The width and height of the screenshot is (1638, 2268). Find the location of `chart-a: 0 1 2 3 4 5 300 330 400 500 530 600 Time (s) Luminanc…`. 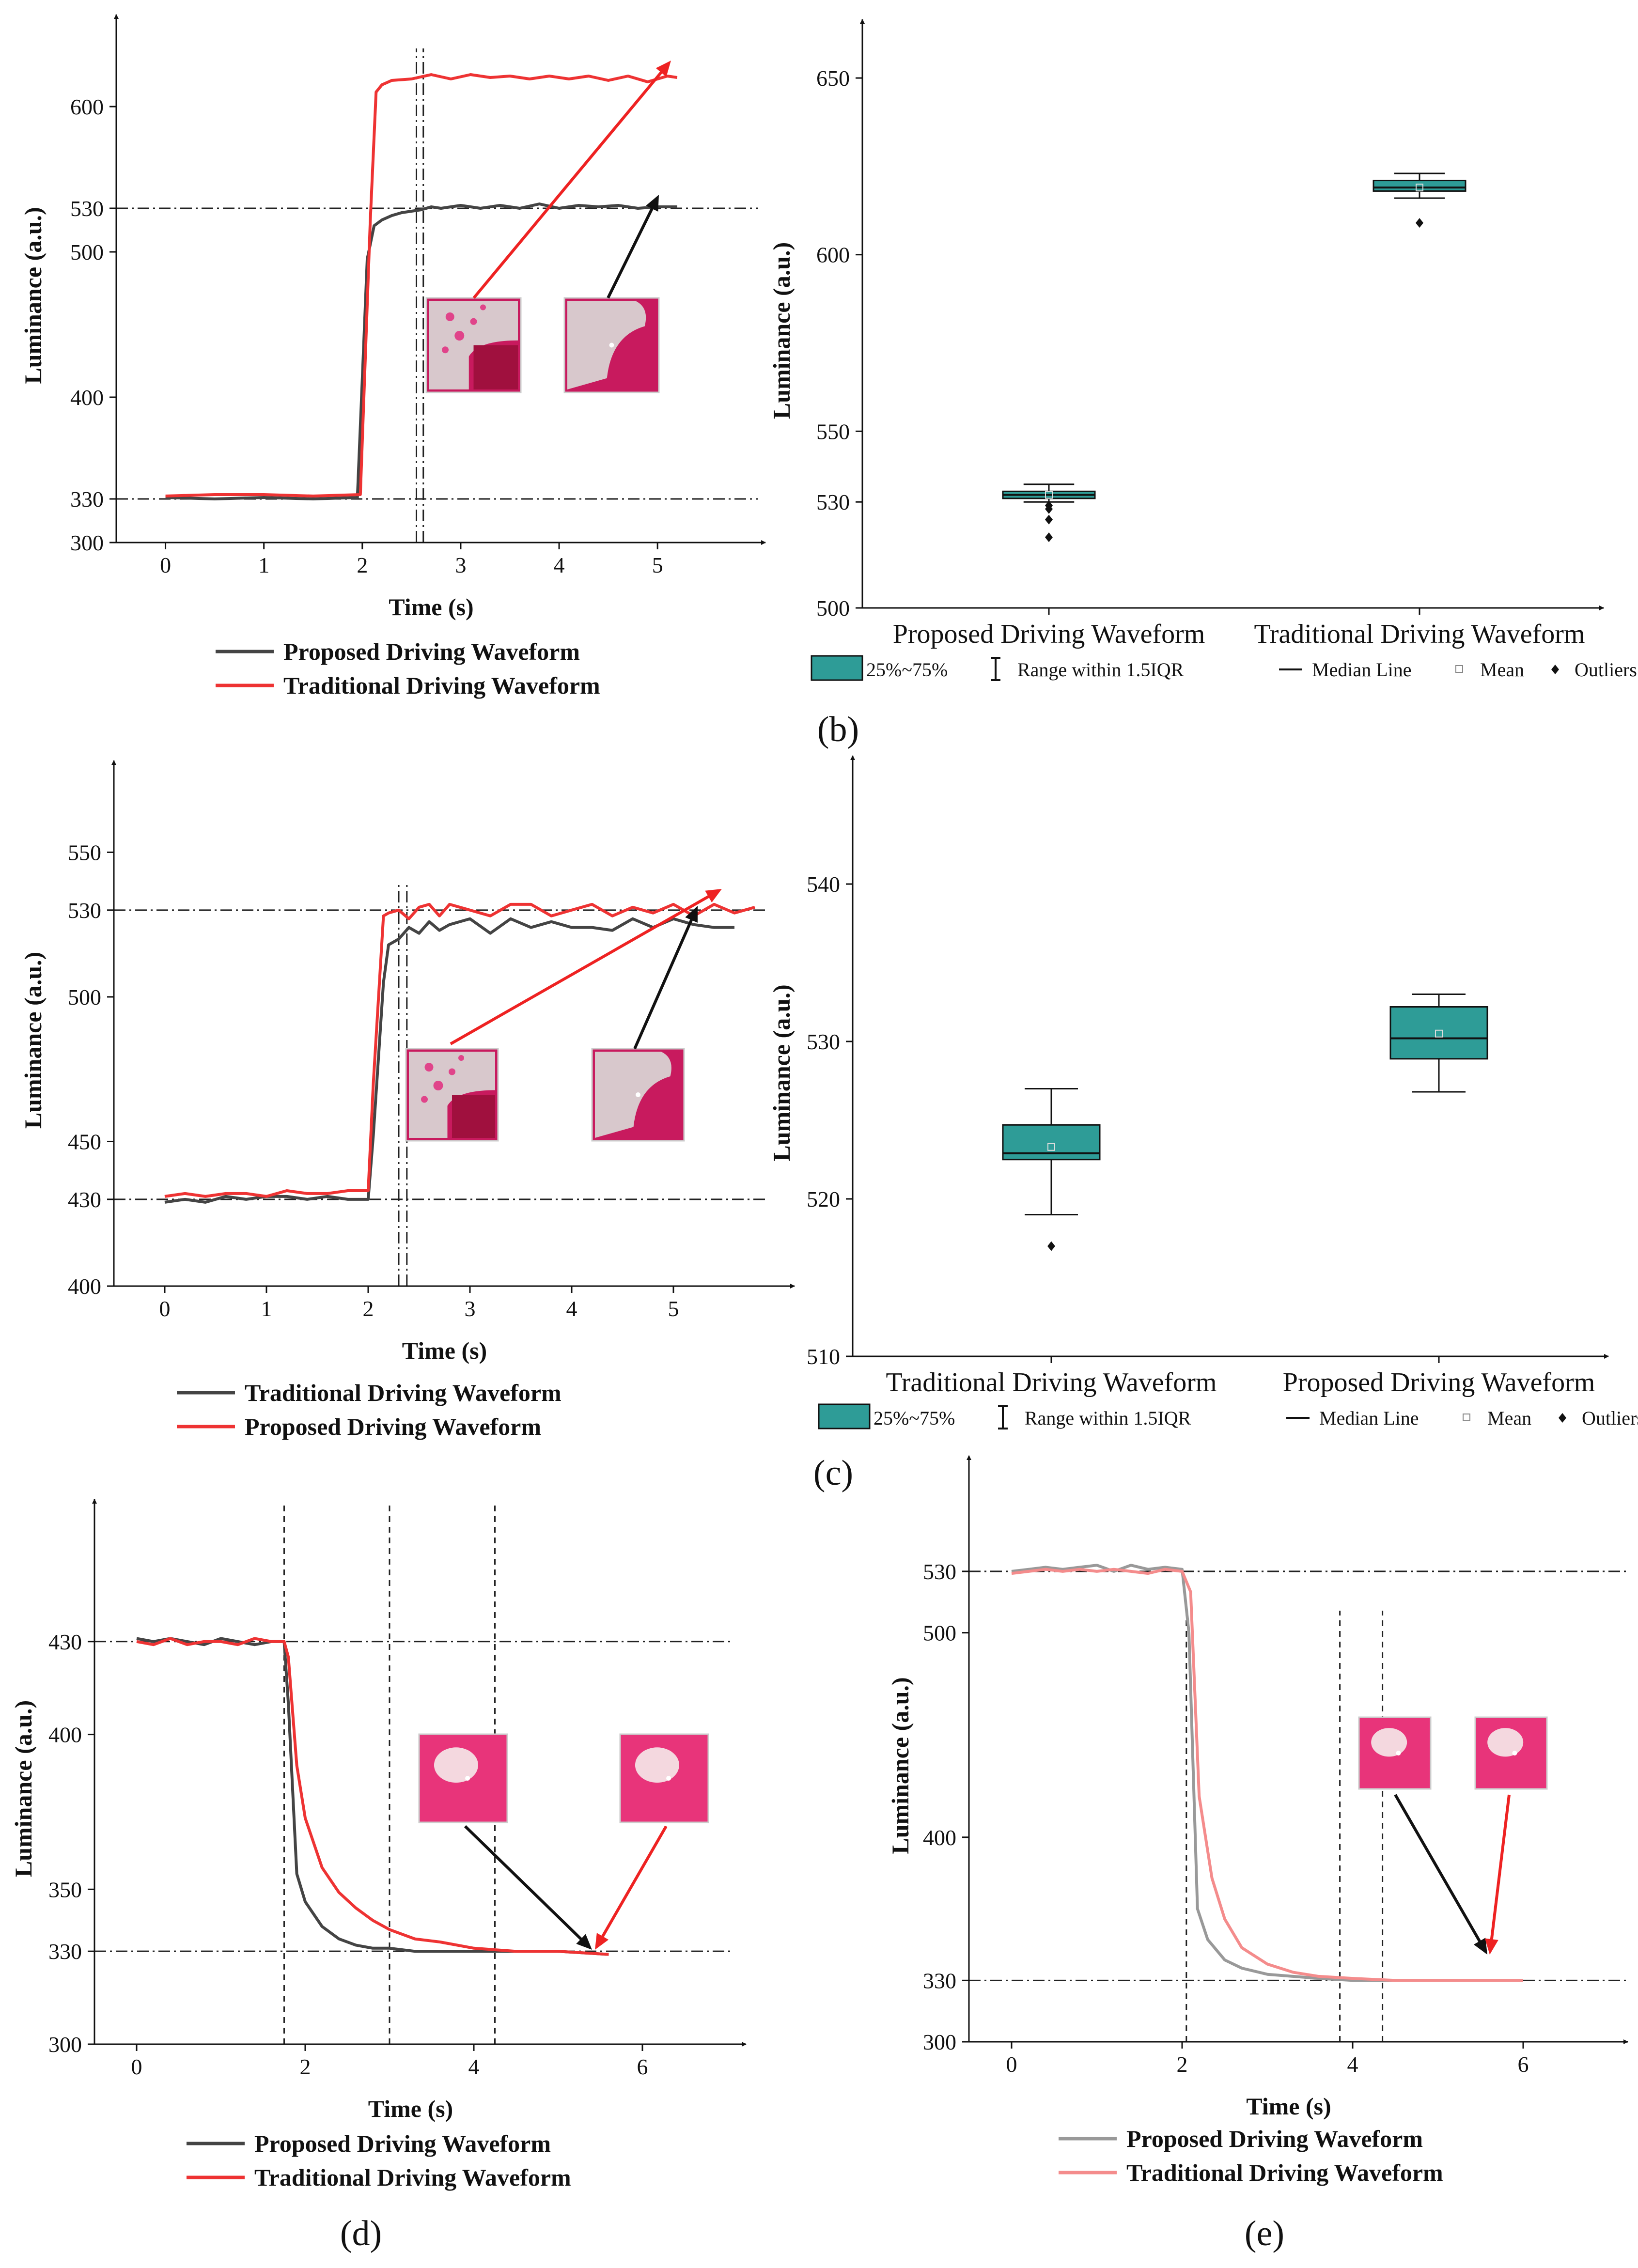

chart-a: 0 1 2 3 4 5 300 330 400 500 530 600 Time (s) Luminanc… is located at coordinates (393, 356).